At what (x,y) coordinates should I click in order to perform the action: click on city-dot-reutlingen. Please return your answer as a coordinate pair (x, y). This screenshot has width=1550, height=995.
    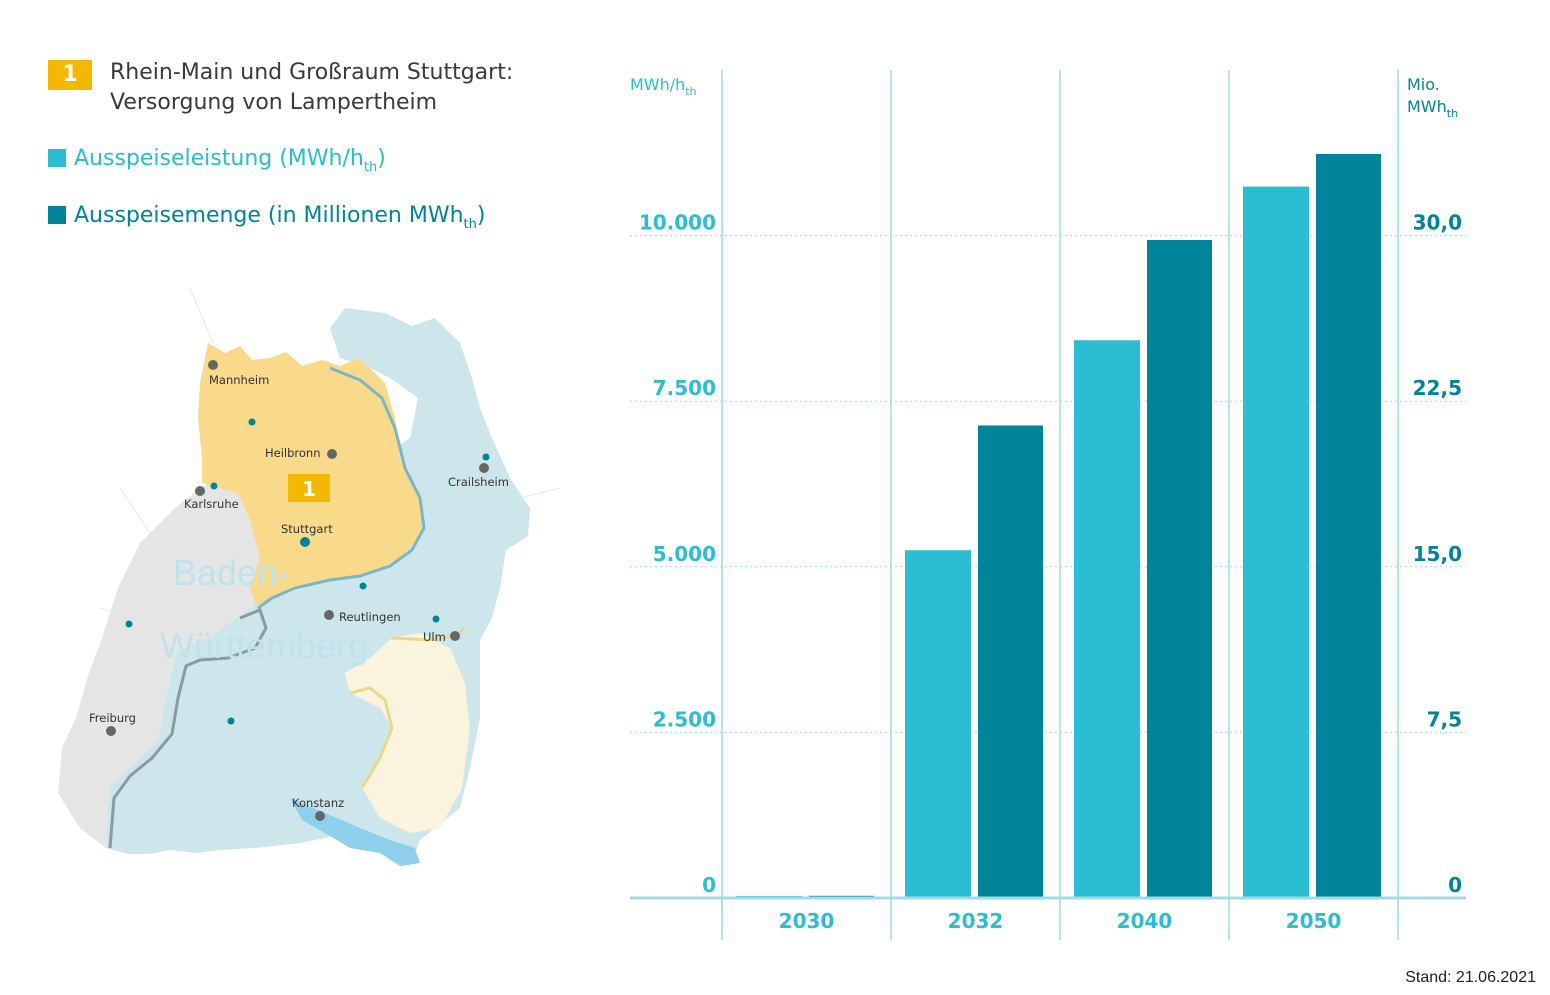
    Looking at the image, I should click on (329, 615).